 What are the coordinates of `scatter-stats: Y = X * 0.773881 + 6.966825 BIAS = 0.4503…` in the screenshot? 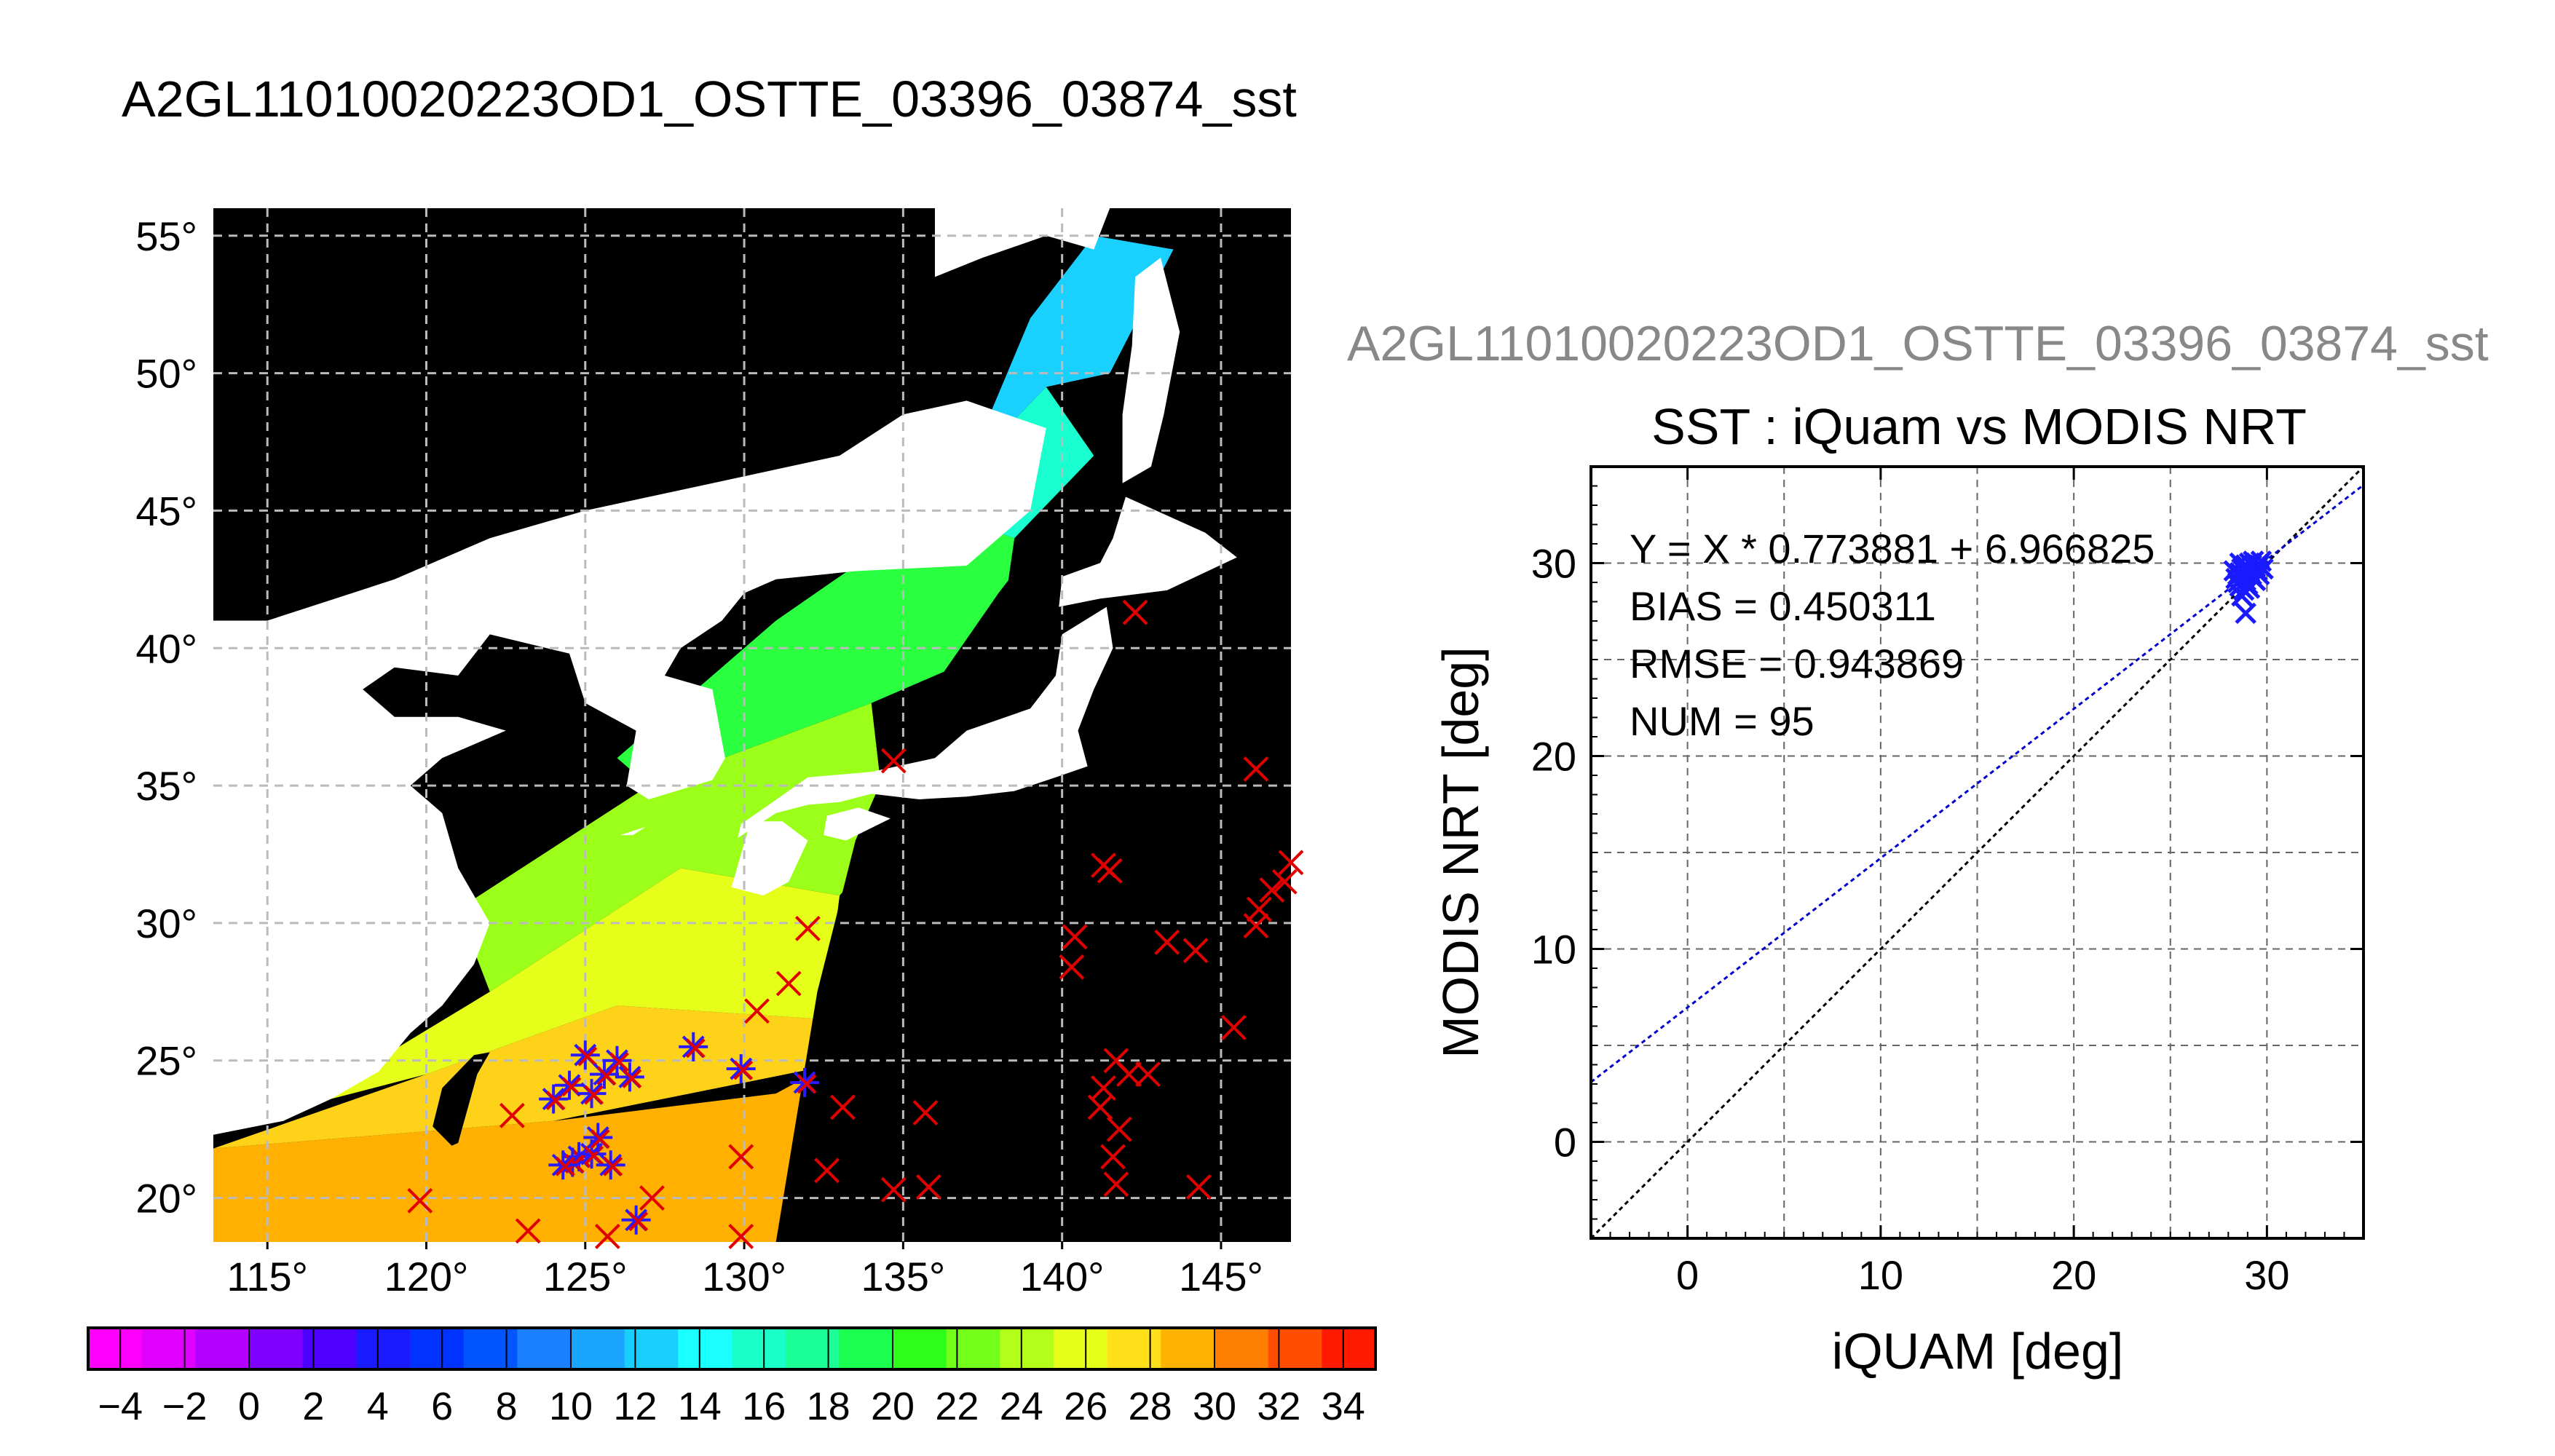 It's located at (1892, 635).